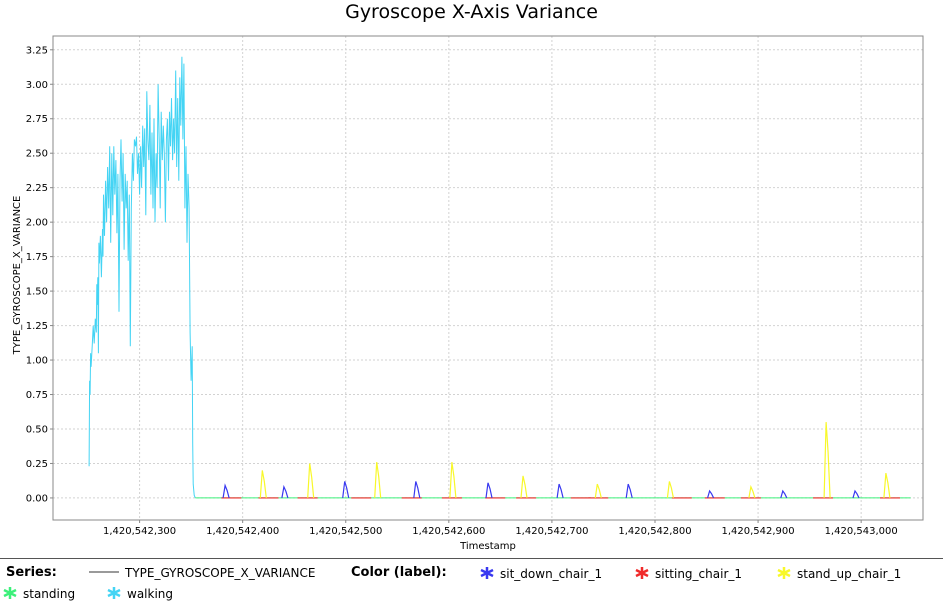  What do you see at coordinates (37, 257) in the screenshot?
I see `y-tick-label: 1.75` at bounding box center [37, 257].